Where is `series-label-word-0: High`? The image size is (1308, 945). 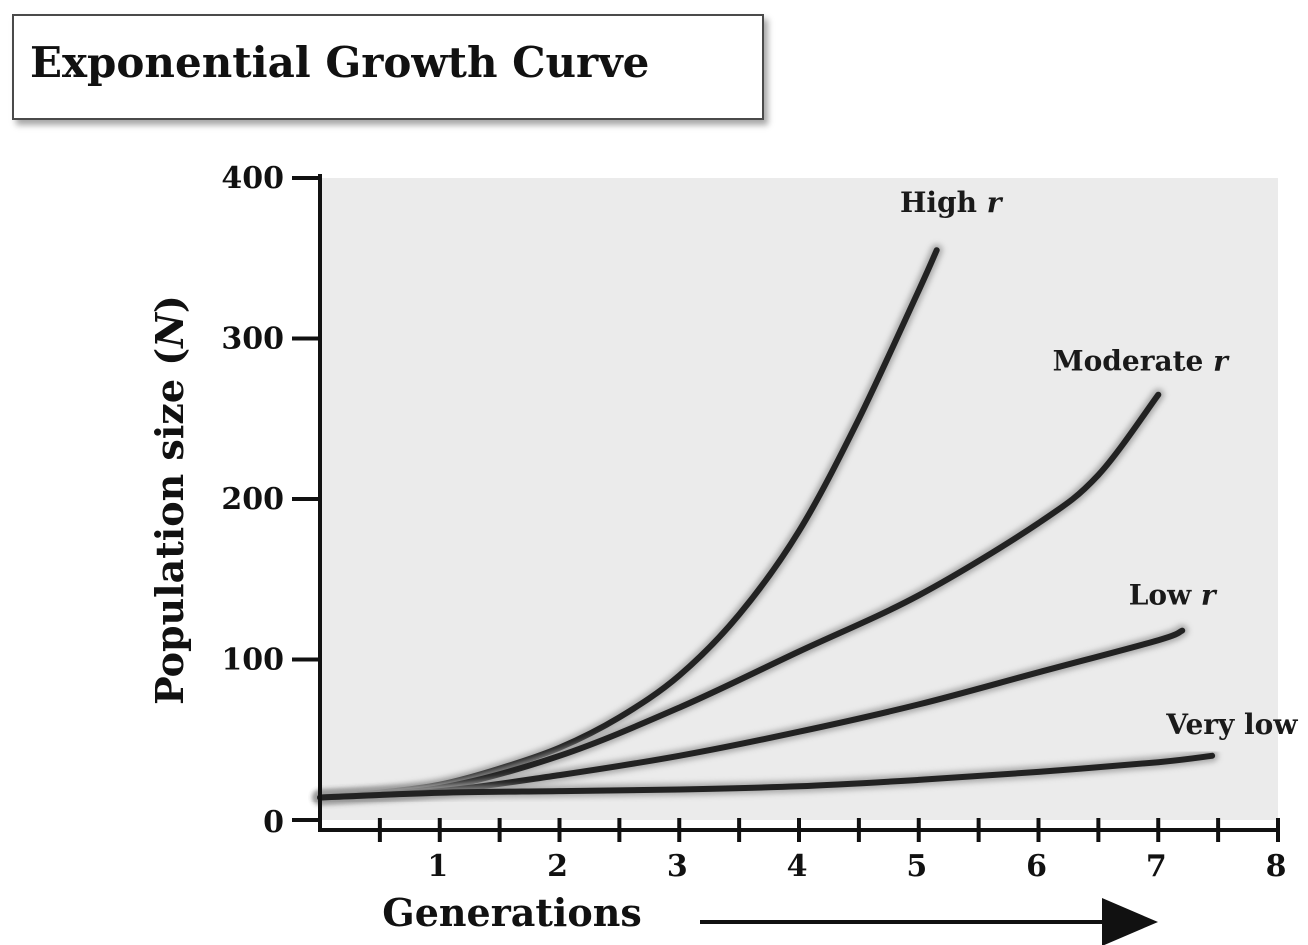
series-label-word-0: High is located at coordinates (943, 202).